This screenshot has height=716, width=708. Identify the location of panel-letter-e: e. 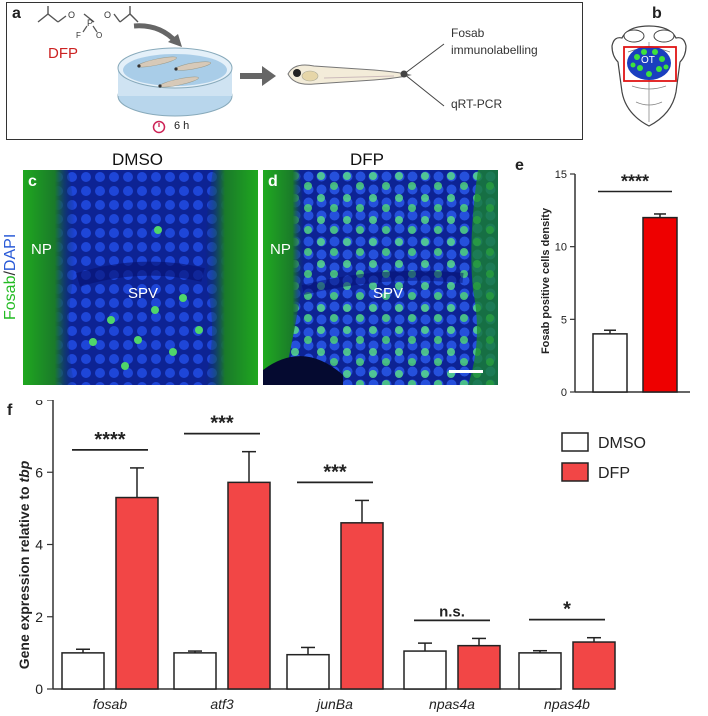
(519, 165).